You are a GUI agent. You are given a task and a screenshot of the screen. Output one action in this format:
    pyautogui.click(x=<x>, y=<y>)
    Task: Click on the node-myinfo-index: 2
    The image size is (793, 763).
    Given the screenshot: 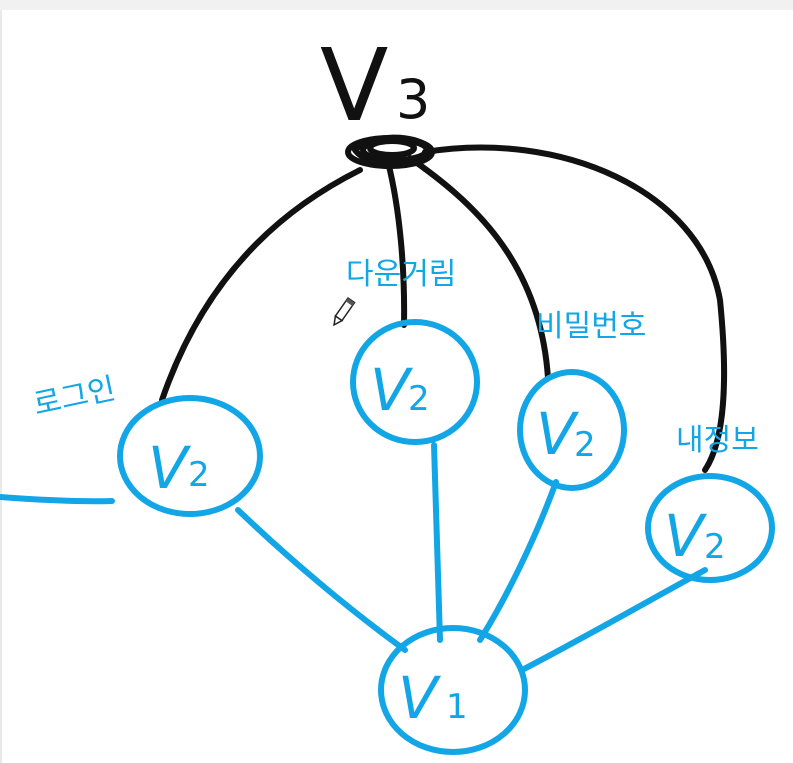 What is the action you would take?
    pyautogui.click(x=715, y=547)
    